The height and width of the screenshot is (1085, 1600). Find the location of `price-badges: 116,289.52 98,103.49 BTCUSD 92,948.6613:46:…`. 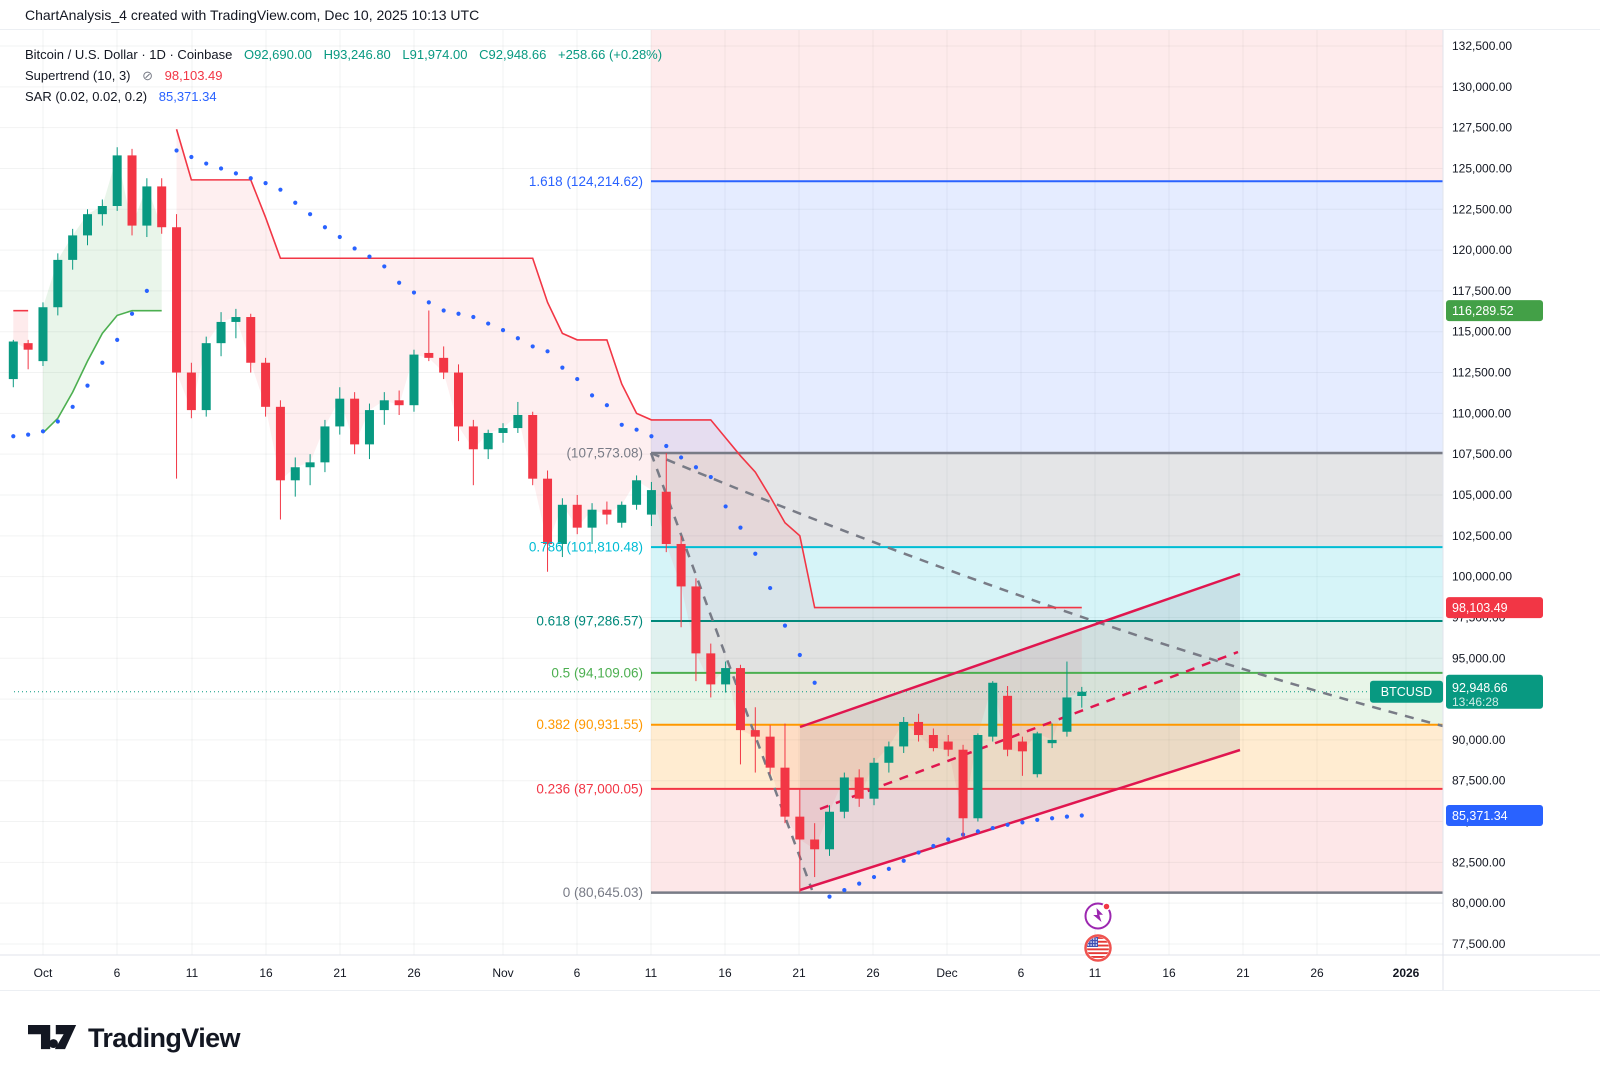

price-badges: 116,289.52 98,103.49 BTCUSD 92,948.6613:46:… is located at coordinates (1456, 563).